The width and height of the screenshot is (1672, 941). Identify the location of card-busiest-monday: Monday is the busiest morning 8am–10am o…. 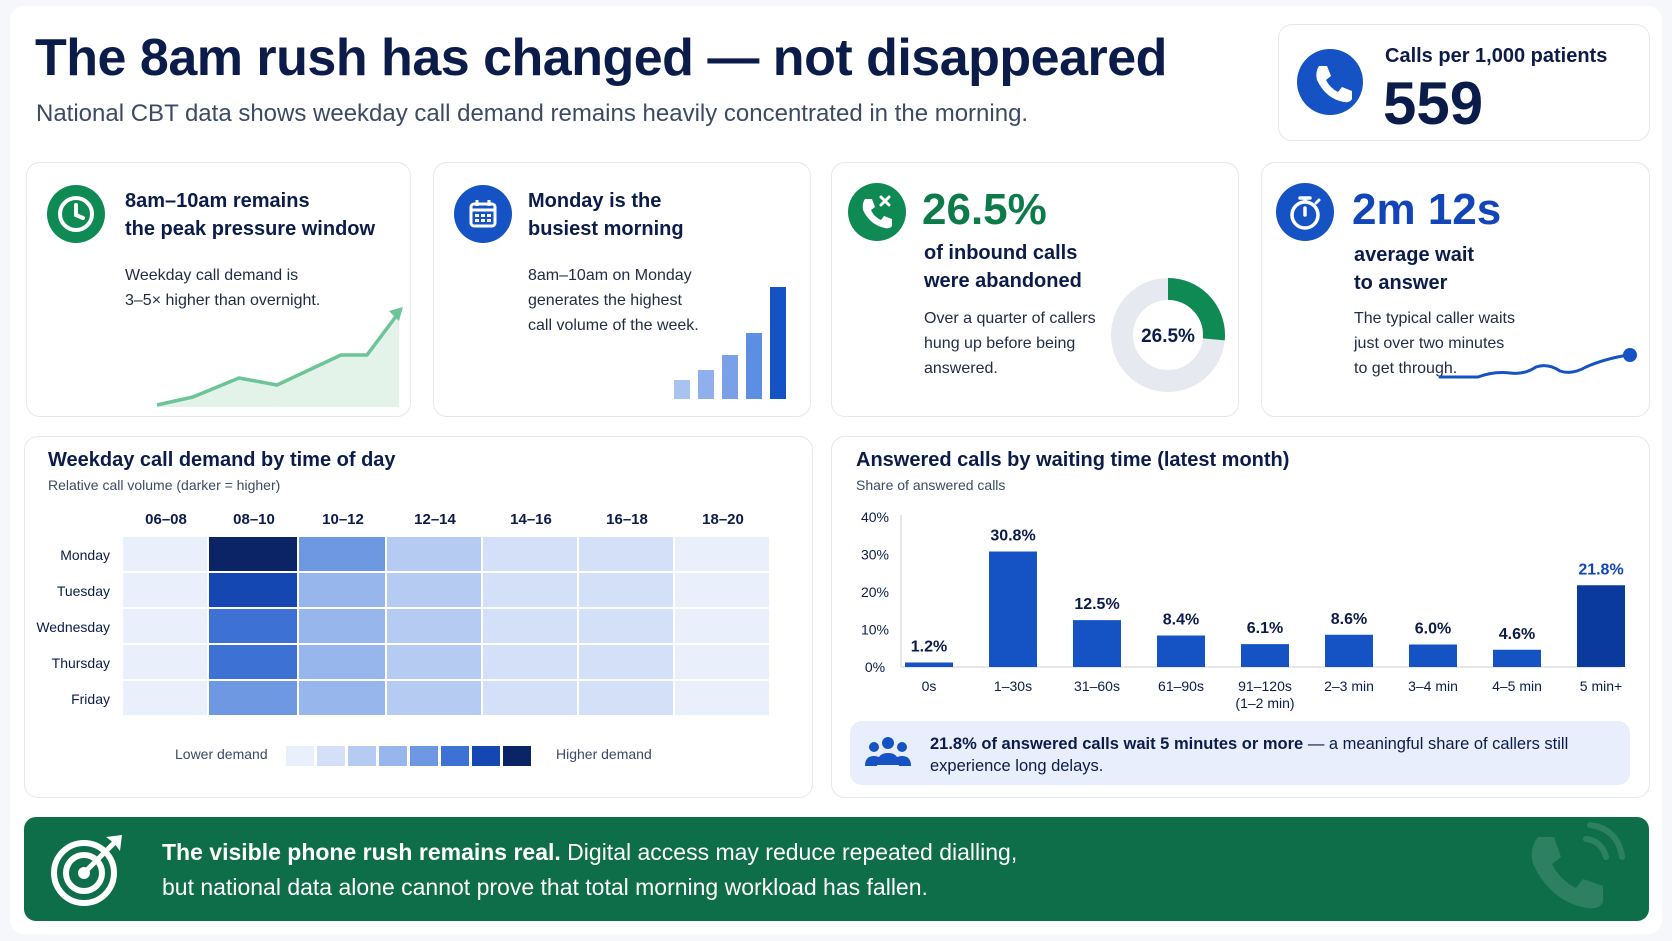
(622, 289).